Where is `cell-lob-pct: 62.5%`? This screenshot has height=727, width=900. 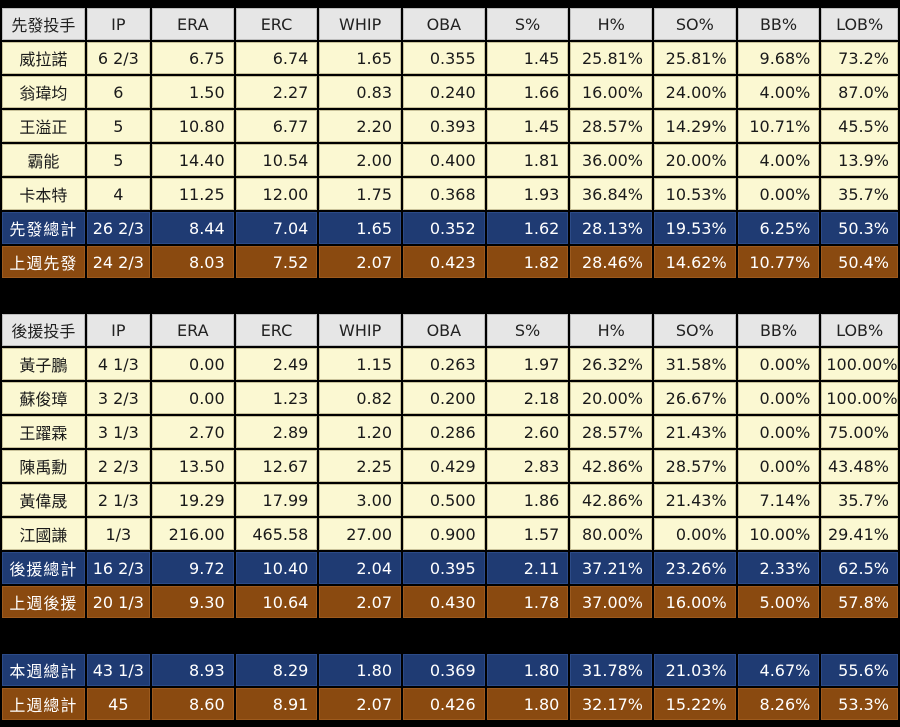 cell-lob-pct: 62.5% is located at coordinates (859, 568).